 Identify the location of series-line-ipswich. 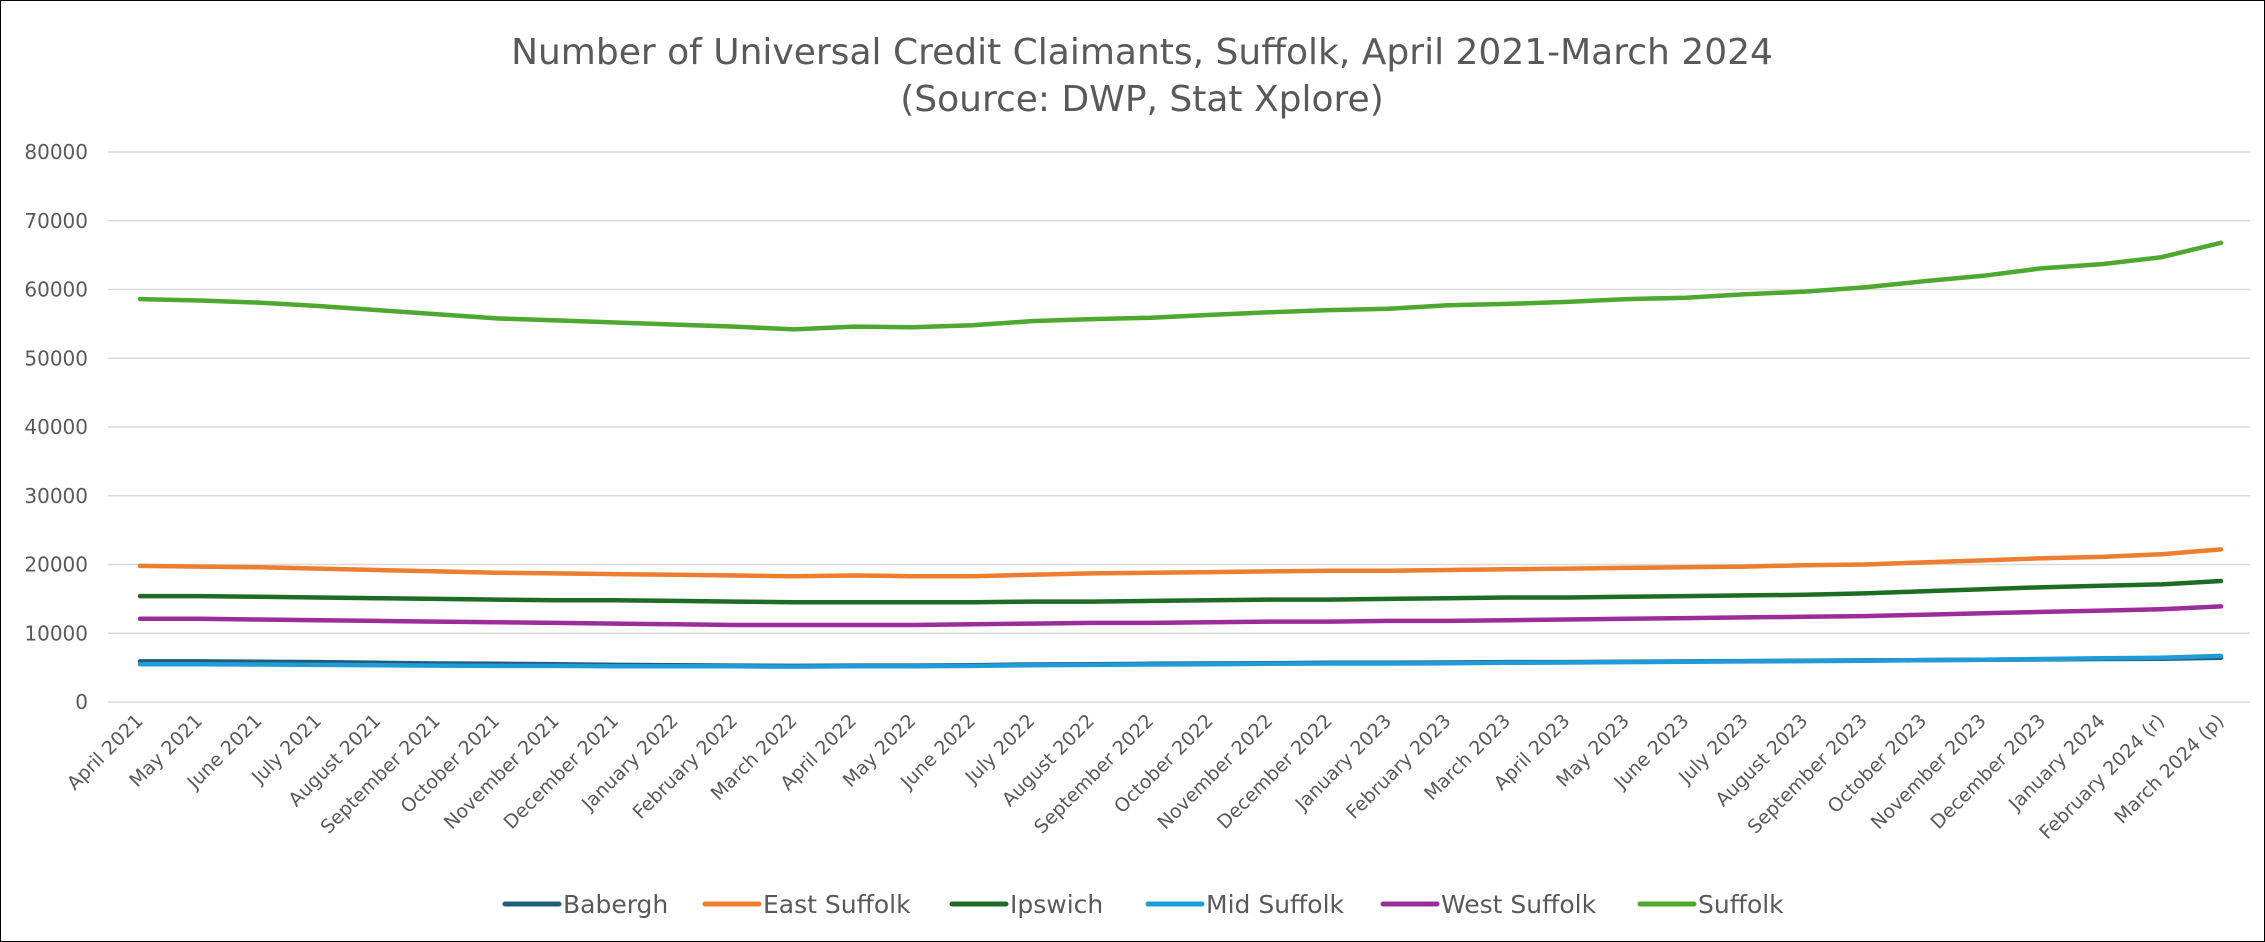
(1180, 591).